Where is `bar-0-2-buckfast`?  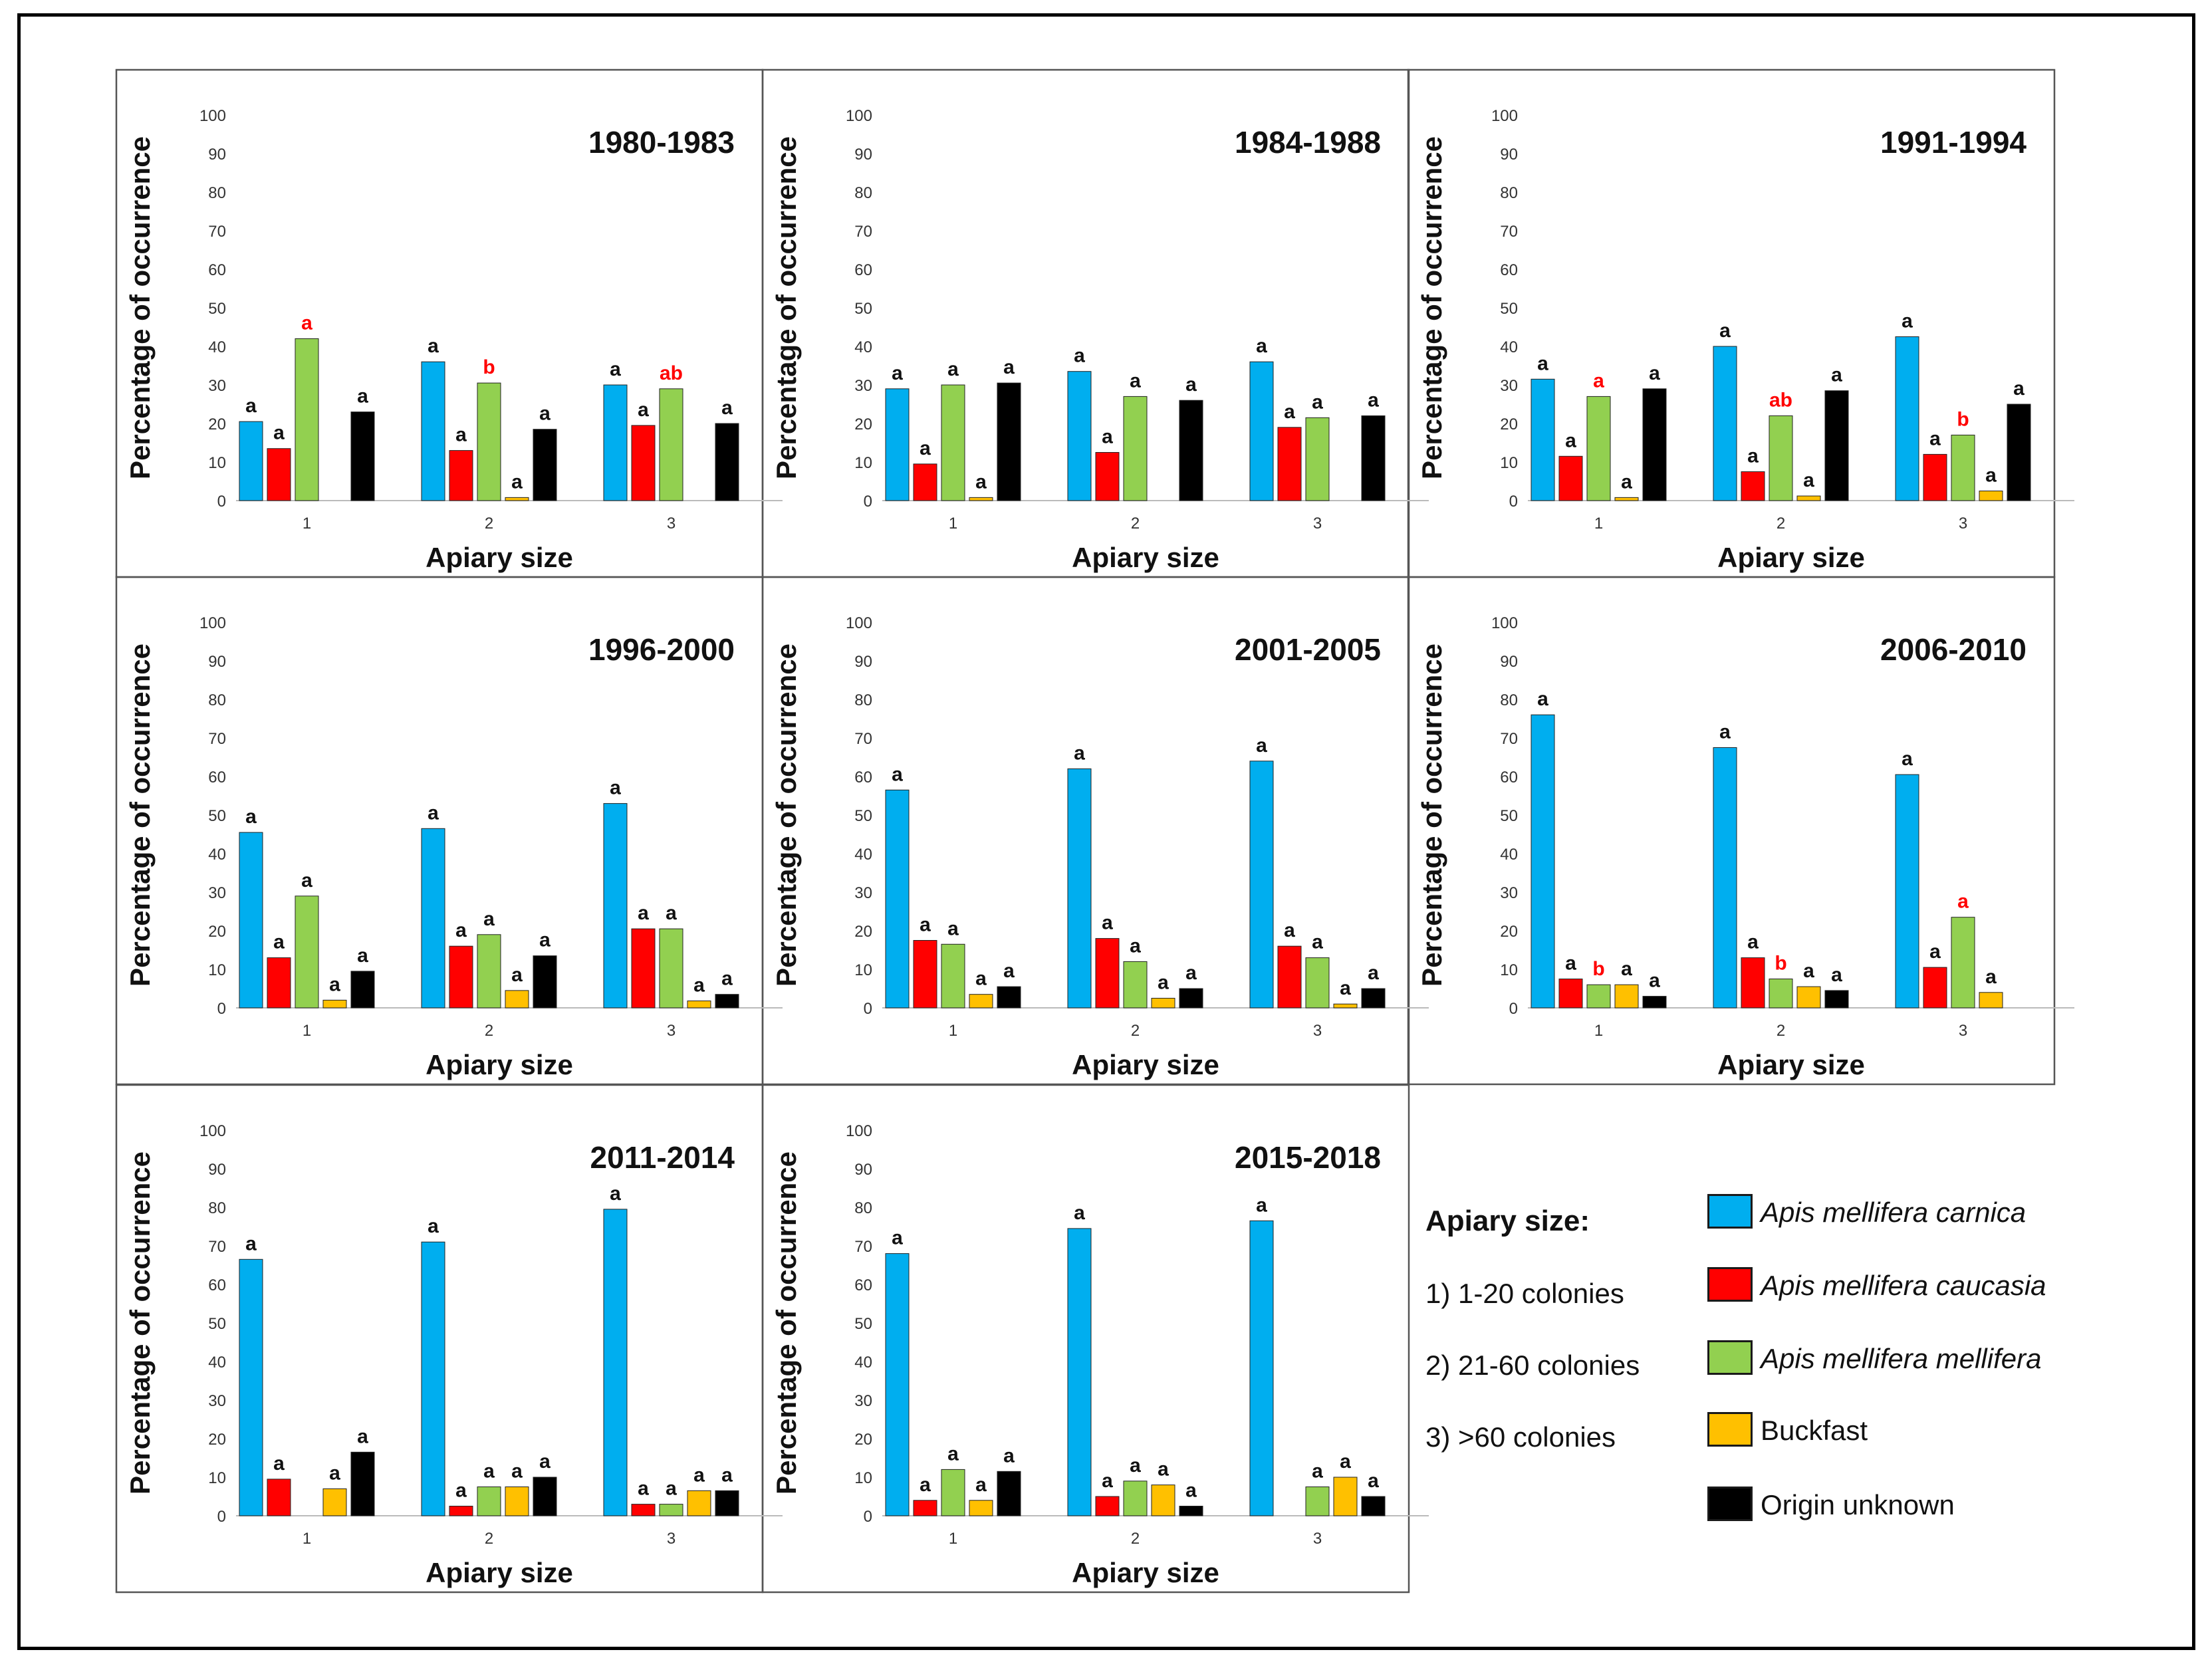
bar-0-2-buckfast is located at coordinates (517, 499).